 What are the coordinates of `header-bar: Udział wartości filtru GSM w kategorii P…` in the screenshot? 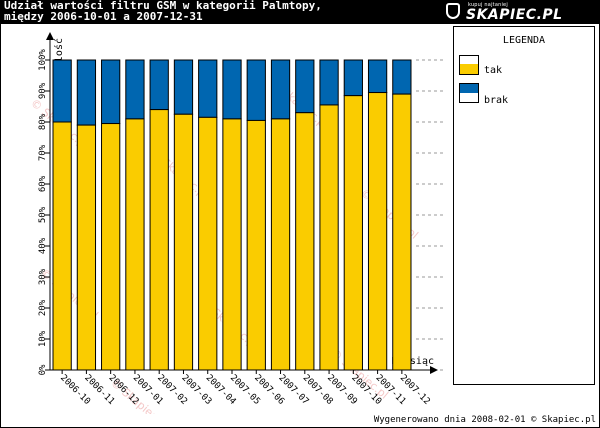 It's located at (300, 12).